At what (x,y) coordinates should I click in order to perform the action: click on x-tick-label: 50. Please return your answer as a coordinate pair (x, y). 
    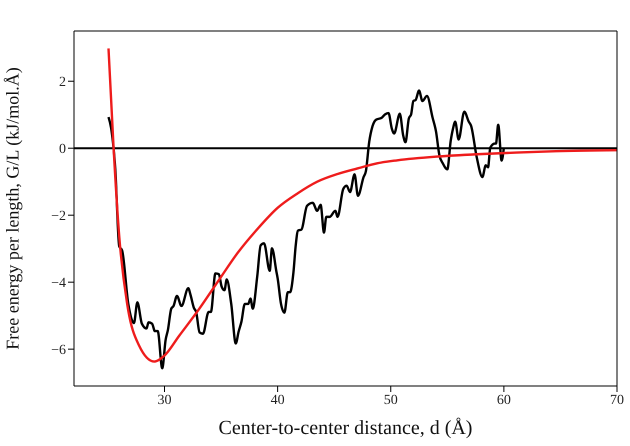
    Looking at the image, I should click on (391, 400).